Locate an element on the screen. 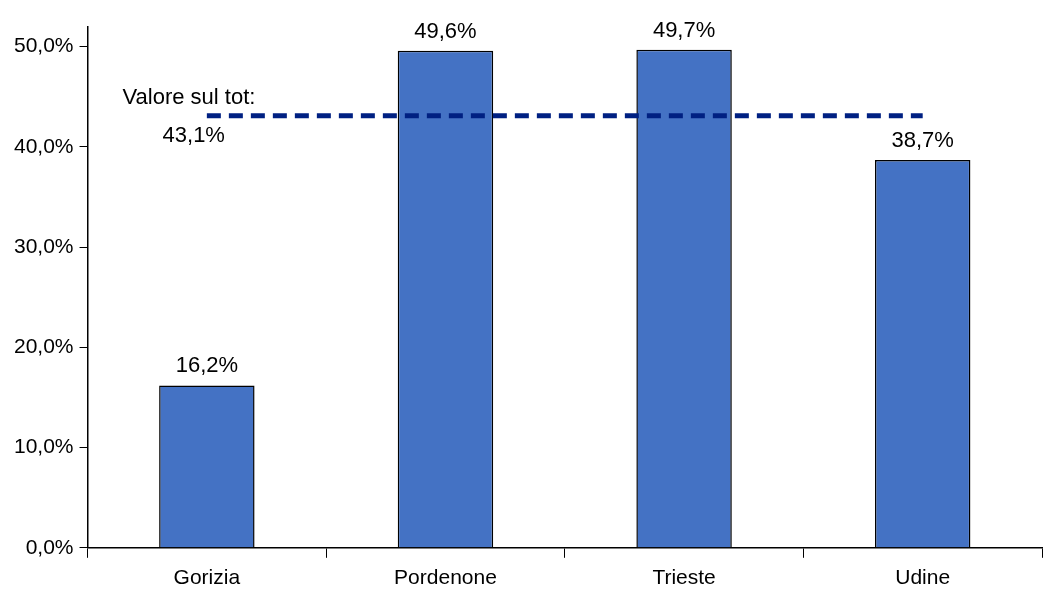  y-tick-label: 50,0% is located at coordinates (44, 45).